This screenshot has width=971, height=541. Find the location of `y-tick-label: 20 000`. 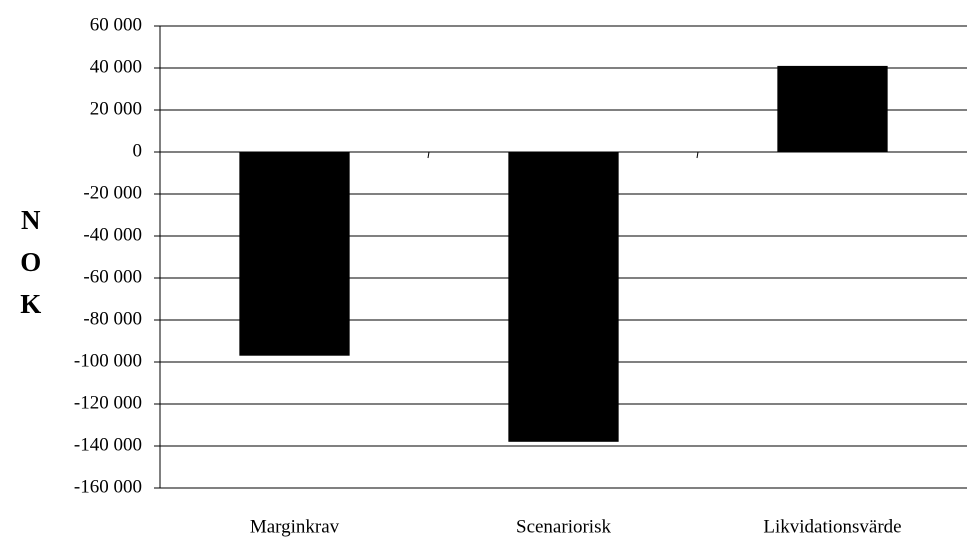

y-tick-label: 20 000 is located at coordinates (116, 108).